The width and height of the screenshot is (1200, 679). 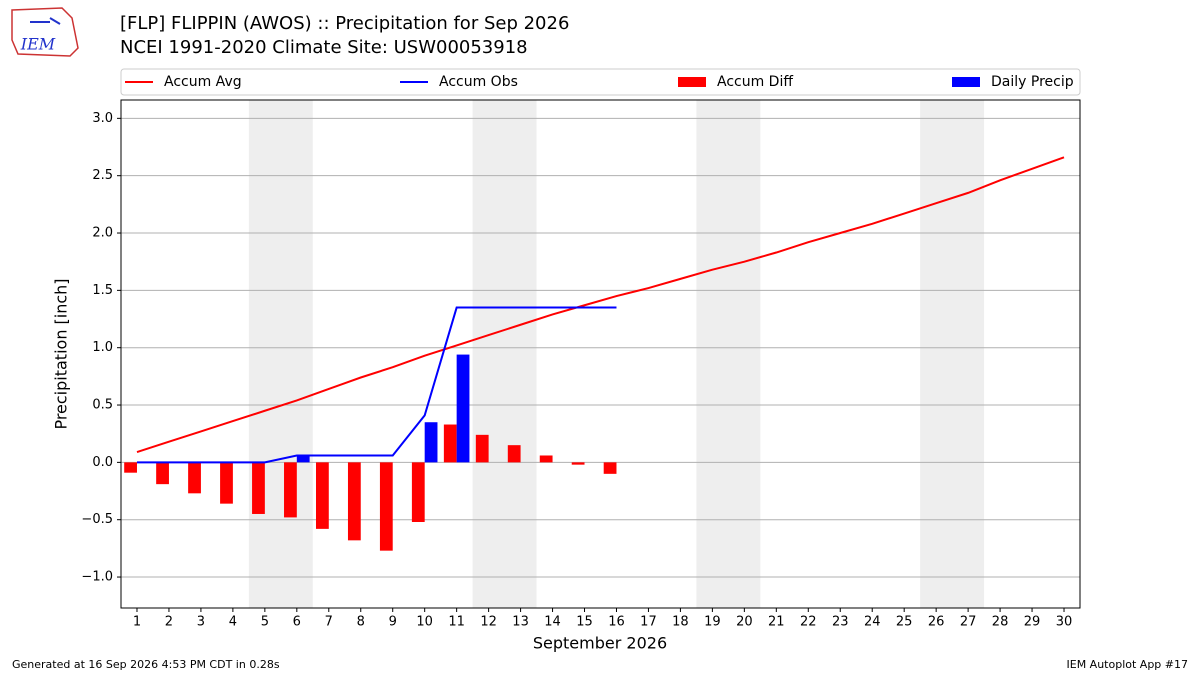 What do you see at coordinates (755, 82) in the screenshot?
I see `legend-label: Accum Diff` at bounding box center [755, 82].